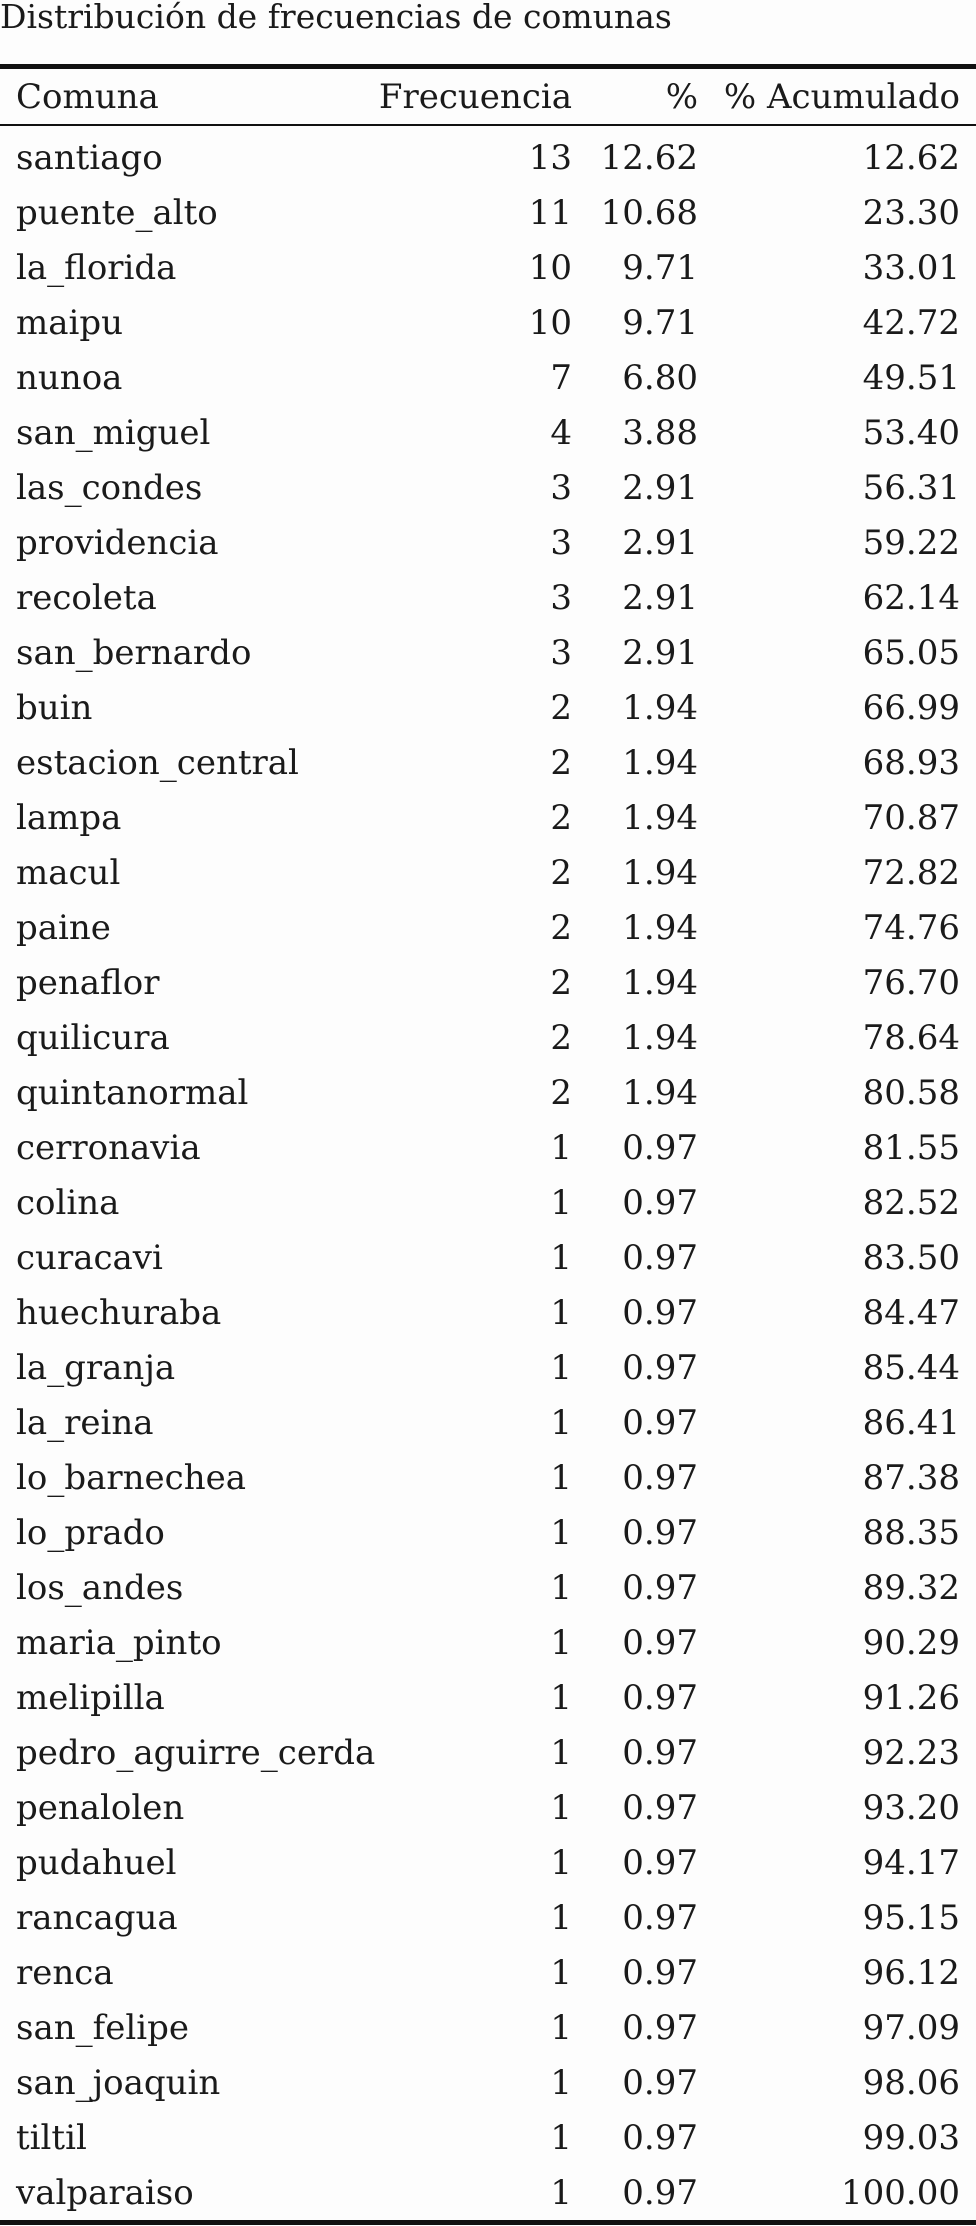 The width and height of the screenshot is (976, 2226). I want to click on cell-comuna: lo_prado, so click(90, 1532).